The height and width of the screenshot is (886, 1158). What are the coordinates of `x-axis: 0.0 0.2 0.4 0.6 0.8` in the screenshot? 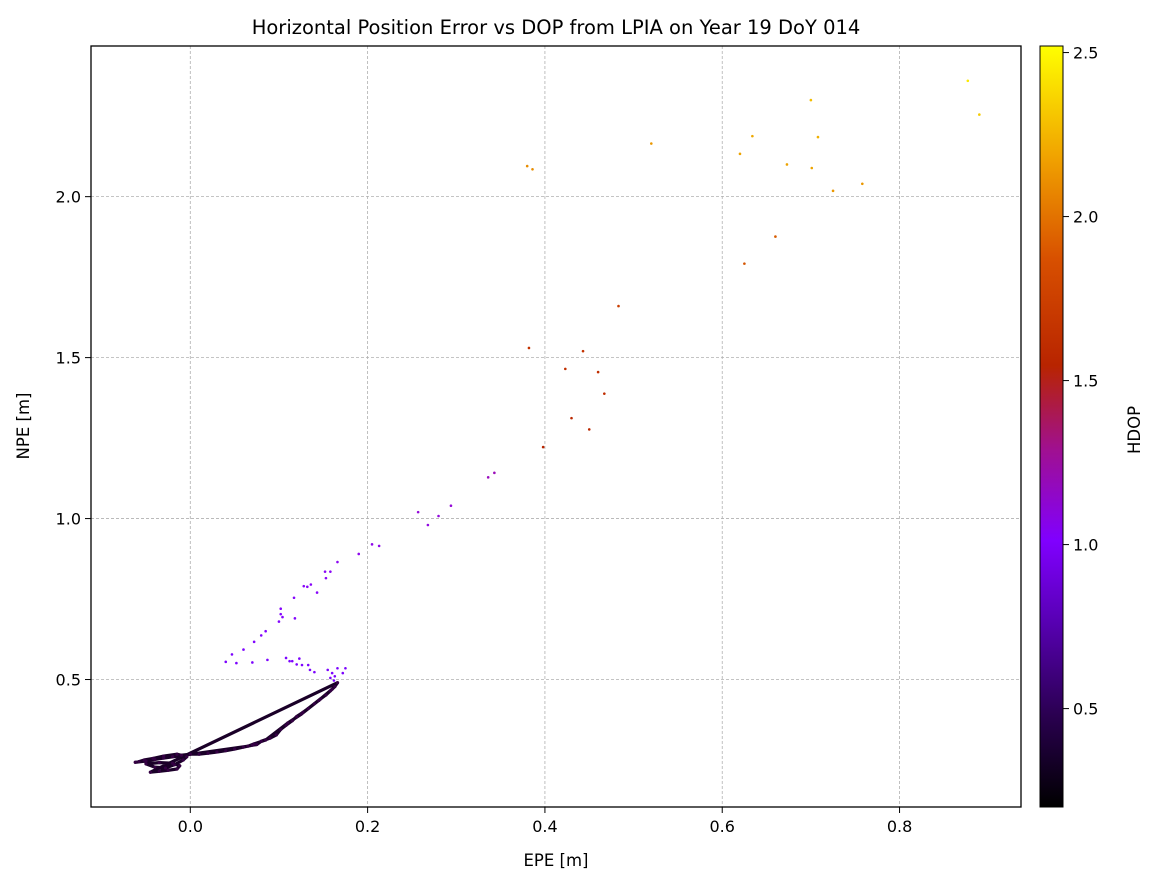 It's located at (545, 821).